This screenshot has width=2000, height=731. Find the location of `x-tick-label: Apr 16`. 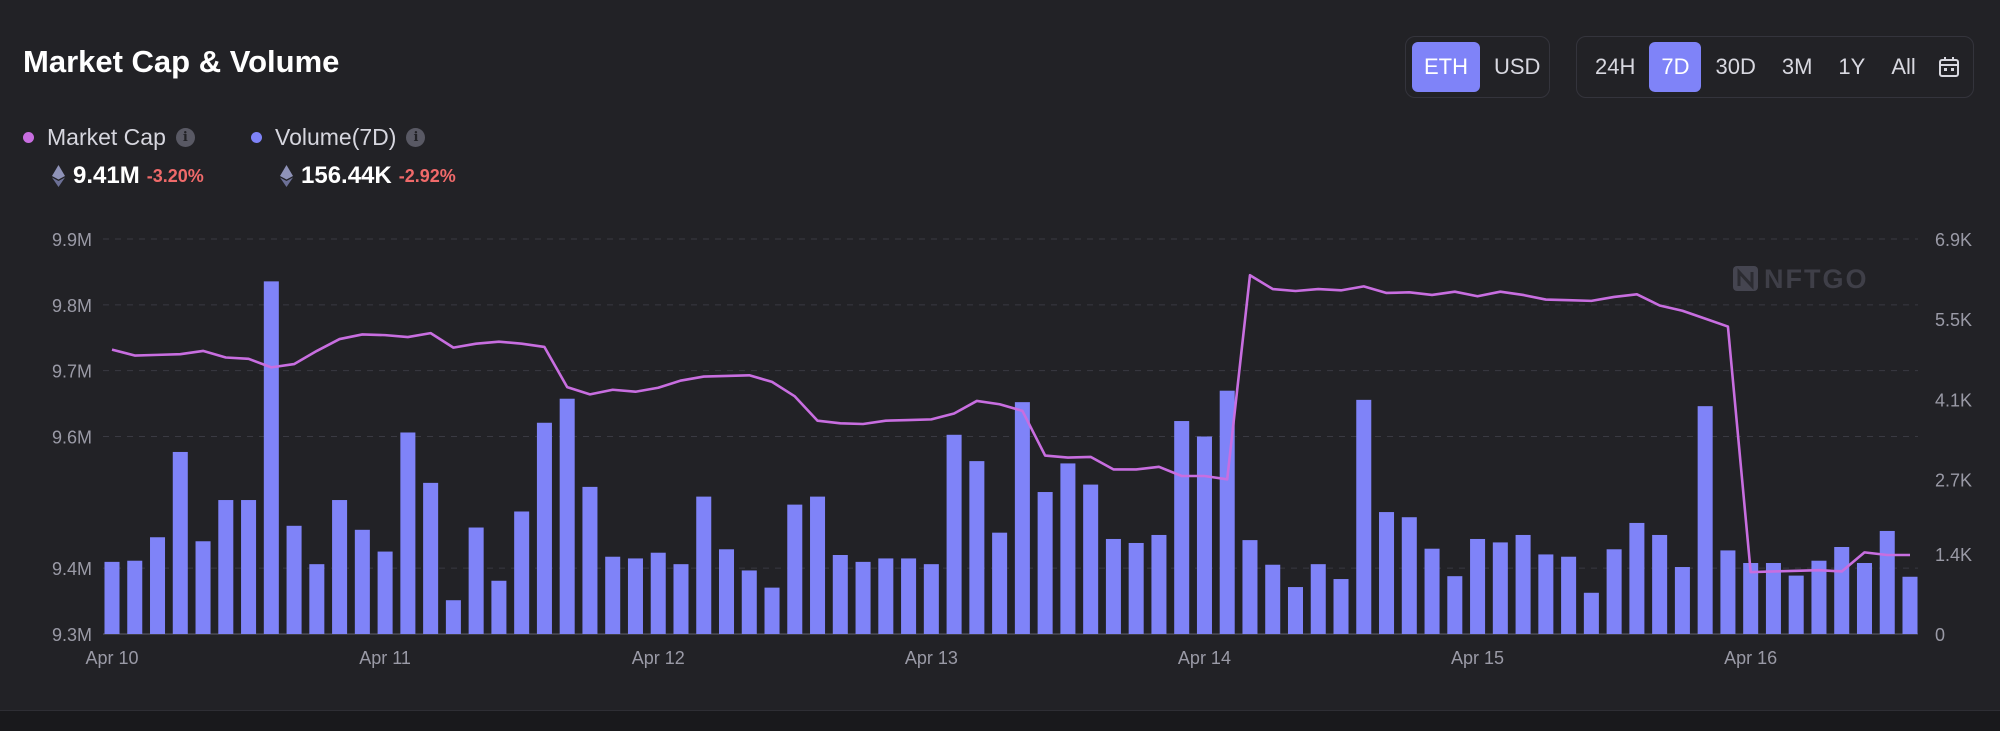

x-tick-label: Apr 16 is located at coordinates (1750, 658).